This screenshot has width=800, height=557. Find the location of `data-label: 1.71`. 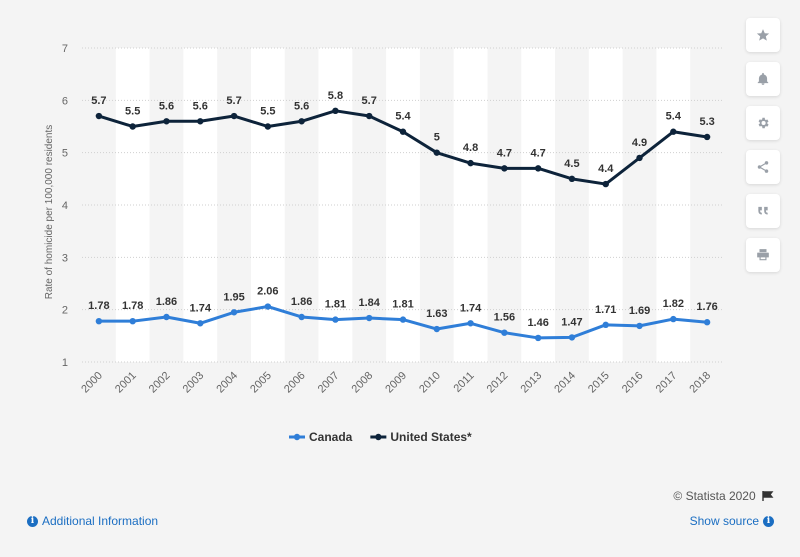

data-label: 1.71 is located at coordinates (605, 310).